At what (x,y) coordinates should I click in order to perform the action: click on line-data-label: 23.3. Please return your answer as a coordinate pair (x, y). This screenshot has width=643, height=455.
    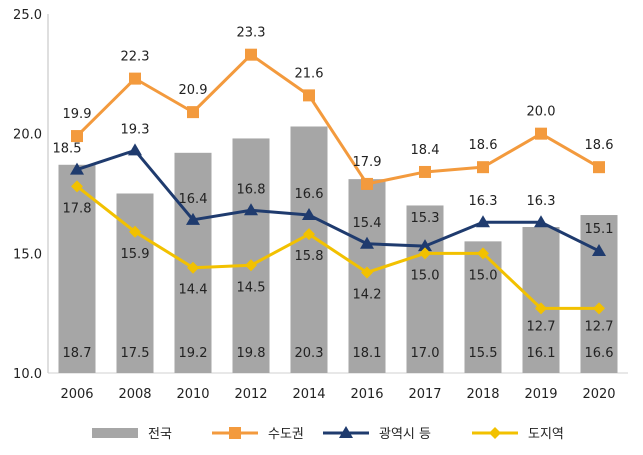
    Looking at the image, I should click on (251, 33).